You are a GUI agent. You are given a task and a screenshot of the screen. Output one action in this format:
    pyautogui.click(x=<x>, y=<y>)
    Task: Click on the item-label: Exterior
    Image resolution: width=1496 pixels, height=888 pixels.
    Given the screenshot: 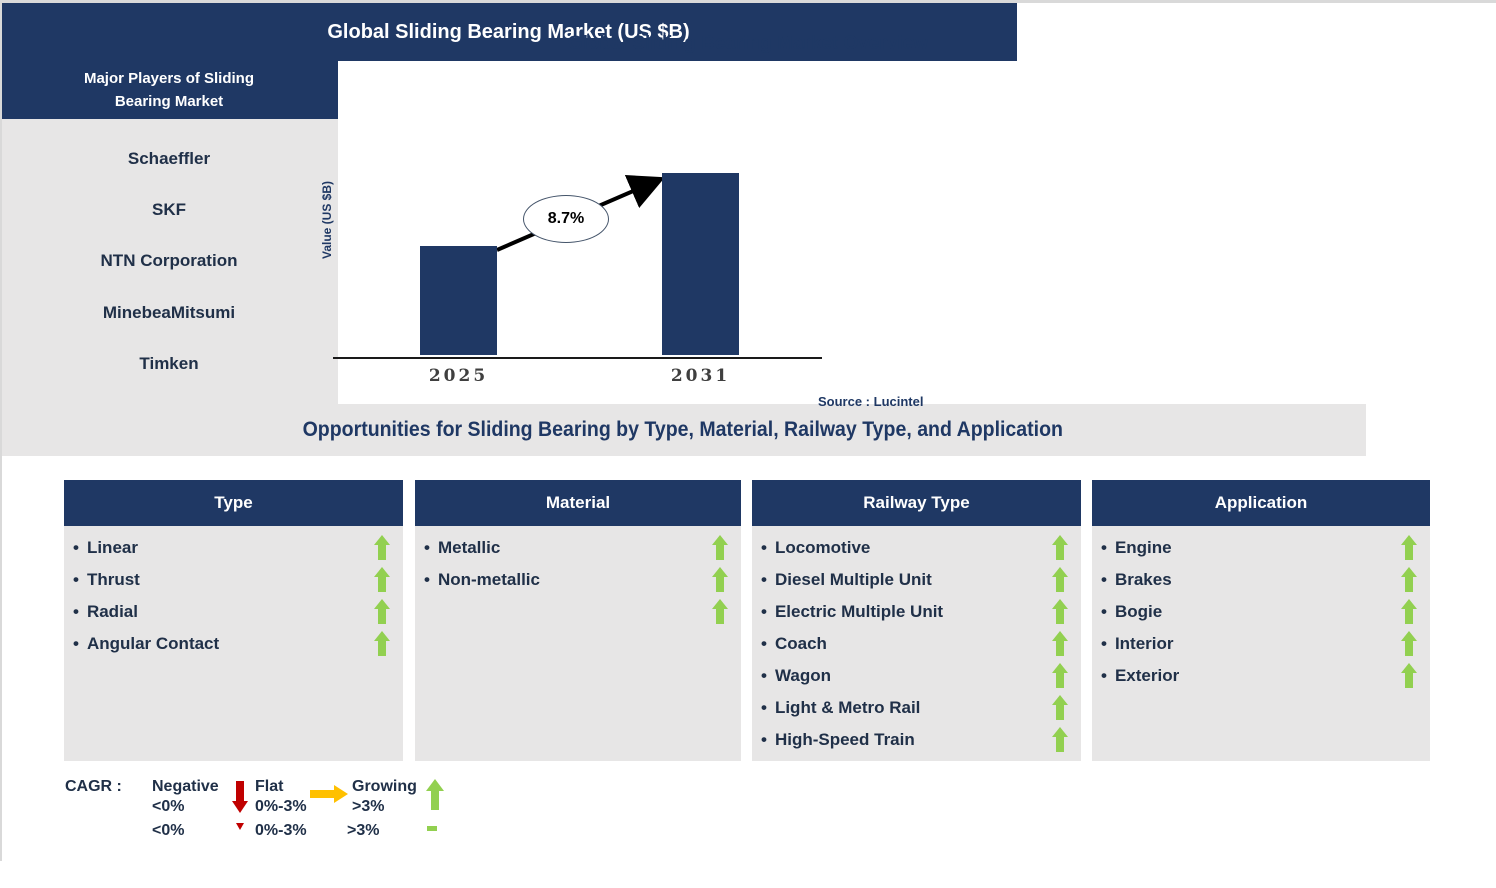 What is the action you would take?
    pyautogui.click(x=1147, y=675)
    